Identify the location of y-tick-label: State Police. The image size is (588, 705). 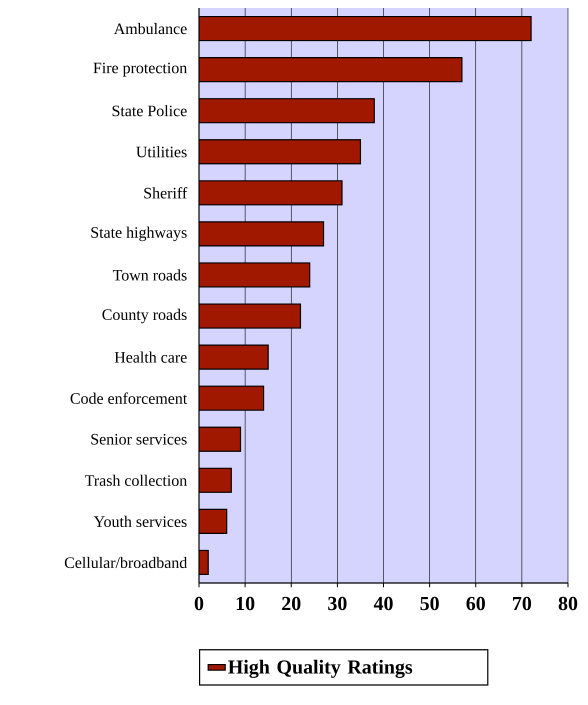
(149, 110).